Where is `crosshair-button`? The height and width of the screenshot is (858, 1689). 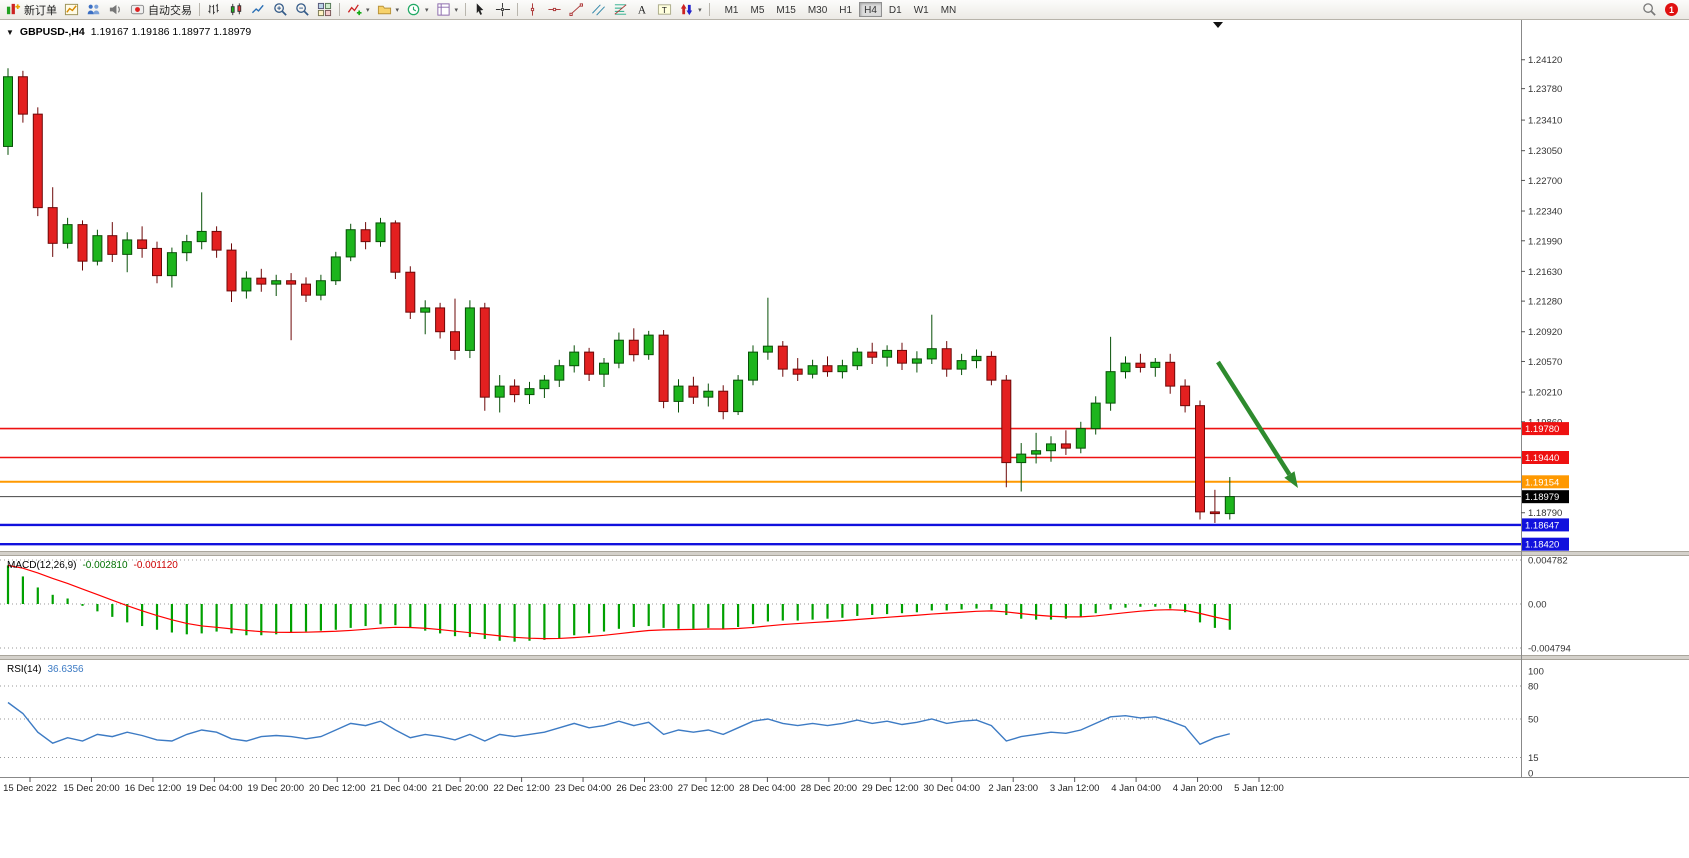
crosshair-button is located at coordinates (502, 9).